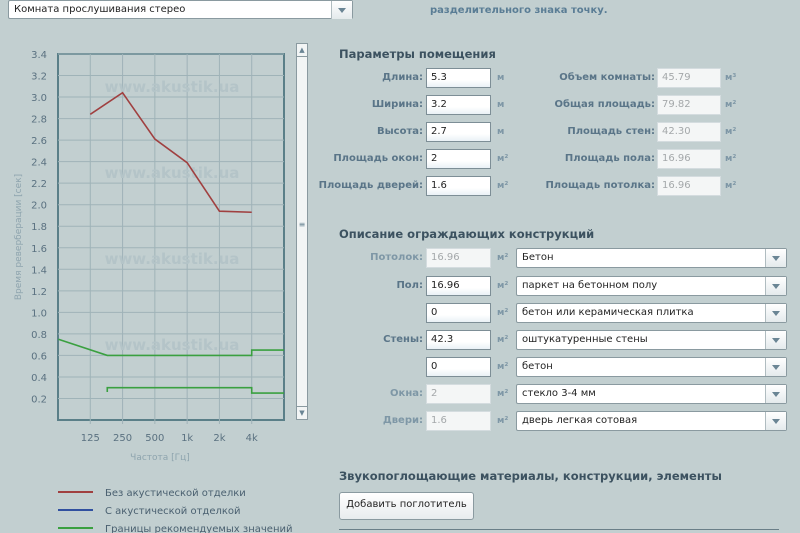 This screenshot has height=533, width=800. Describe the element at coordinates (397, 104) in the screenshot. I see `param-label: Ширина:` at that location.